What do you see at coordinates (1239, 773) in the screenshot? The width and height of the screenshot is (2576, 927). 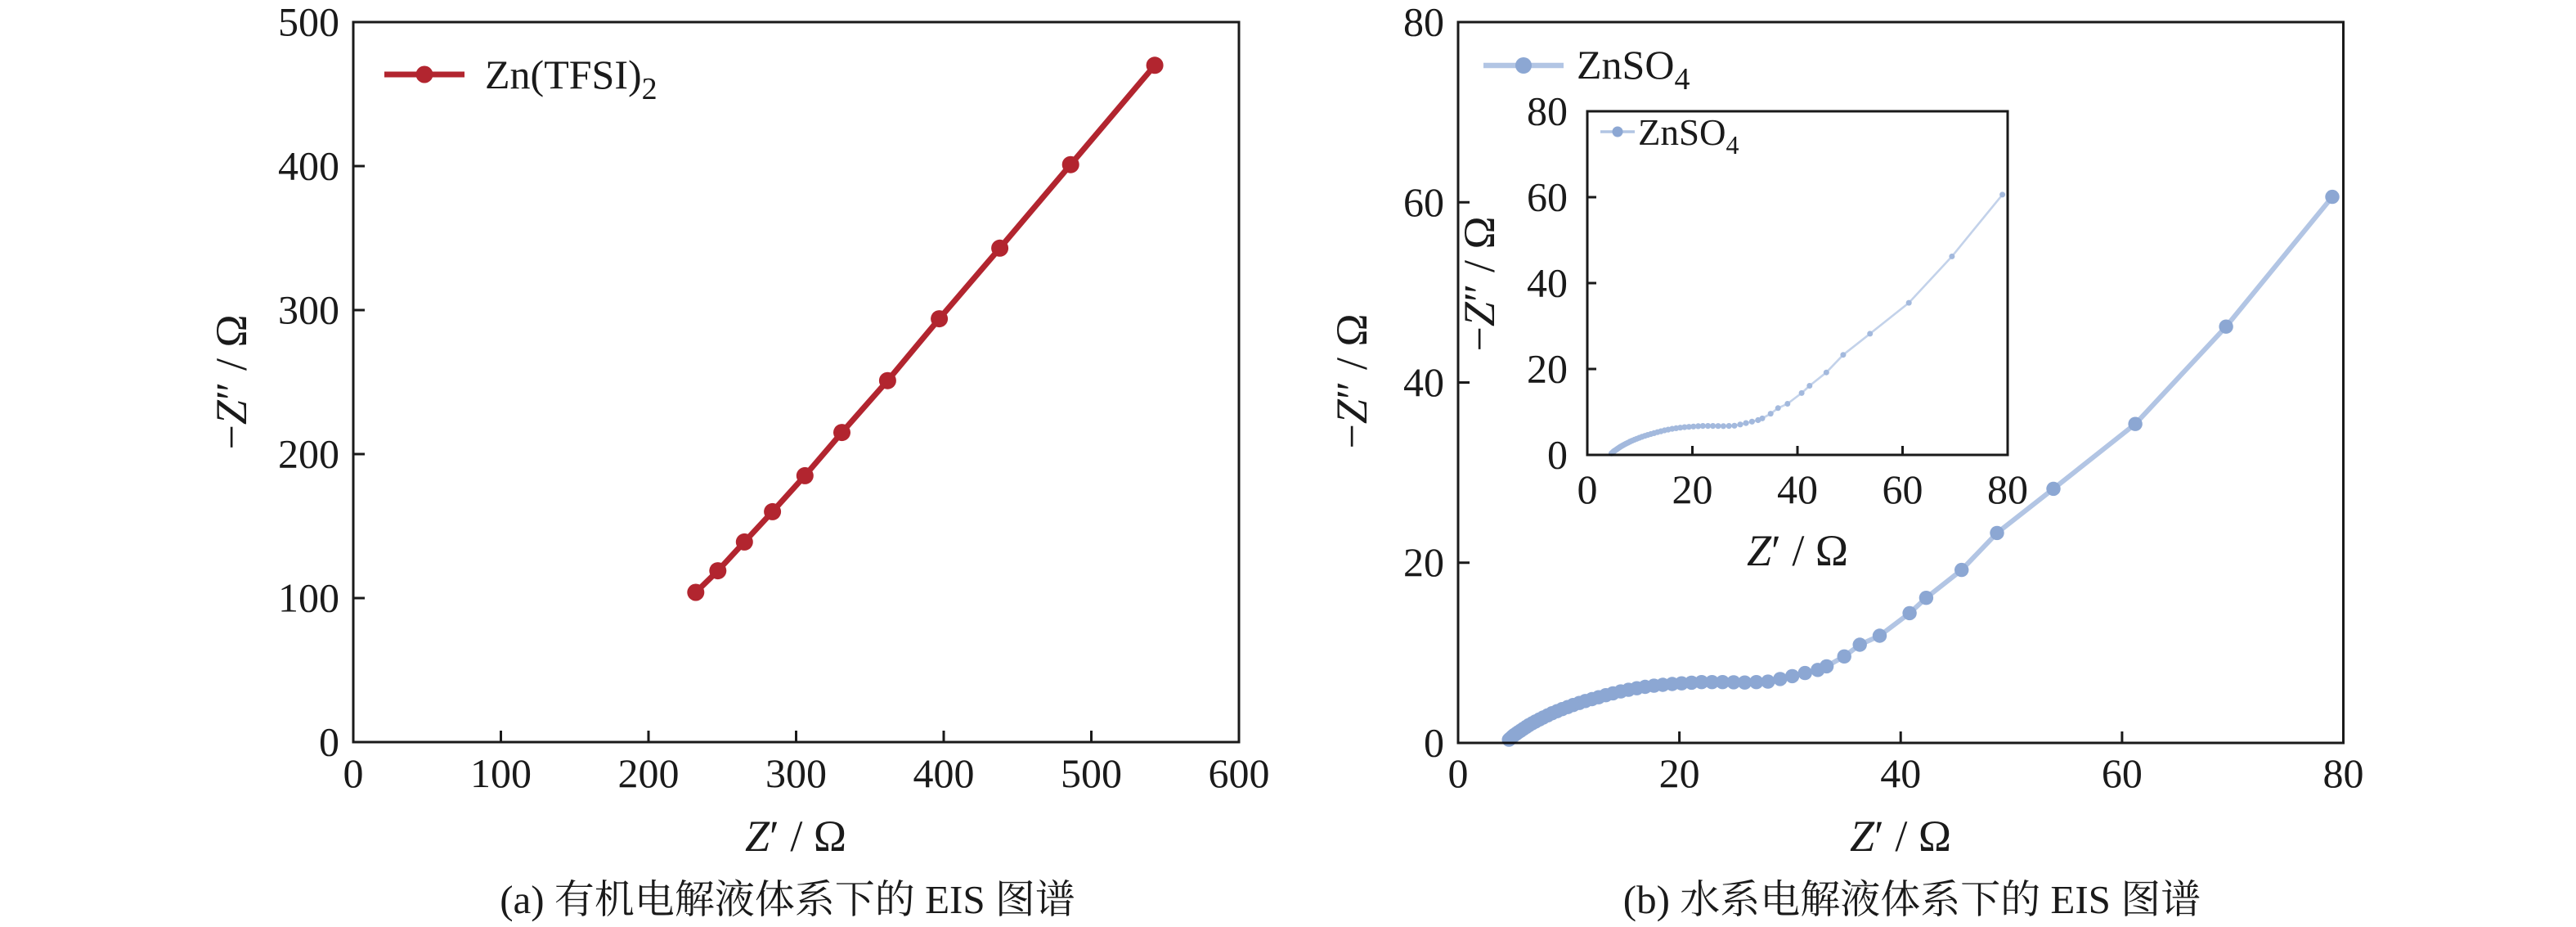 I see `svg-text: 600` at bounding box center [1239, 773].